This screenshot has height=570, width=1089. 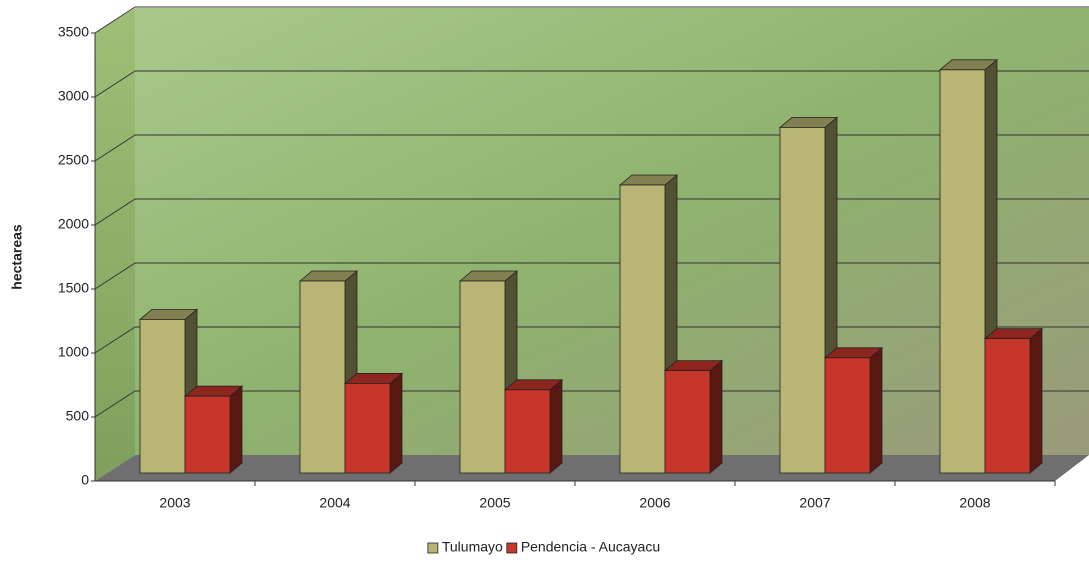 I want to click on x-tick-label: 2006, so click(x=654, y=503).